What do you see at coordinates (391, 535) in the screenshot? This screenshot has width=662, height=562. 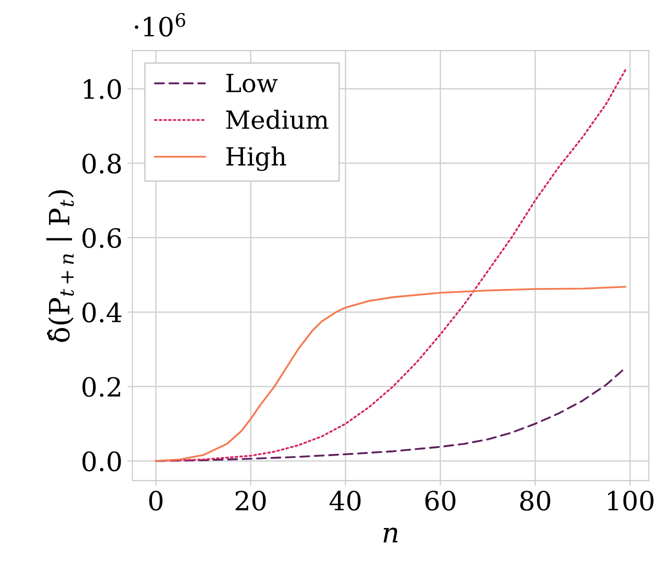 I see `x-axis-title: n` at bounding box center [391, 535].